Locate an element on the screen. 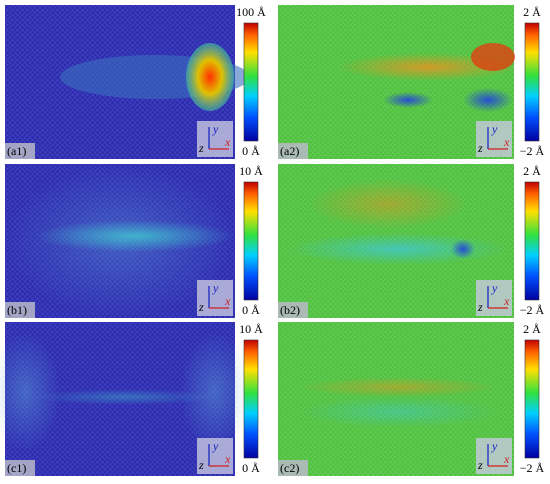 The height and width of the screenshot is (484, 550). panel-label: (a1) is located at coordinates (16, 151).